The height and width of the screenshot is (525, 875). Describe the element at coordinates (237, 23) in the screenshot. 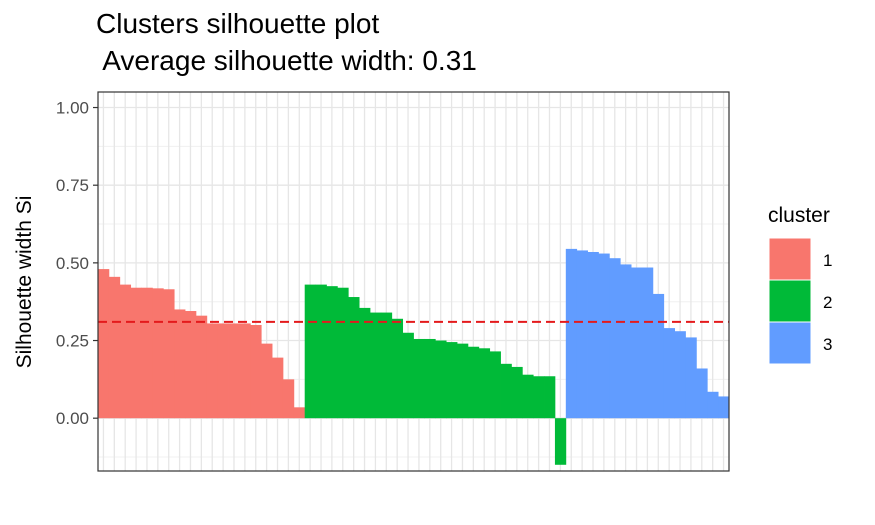

I see `chart-title: Clusters silhouette plot` at that location.